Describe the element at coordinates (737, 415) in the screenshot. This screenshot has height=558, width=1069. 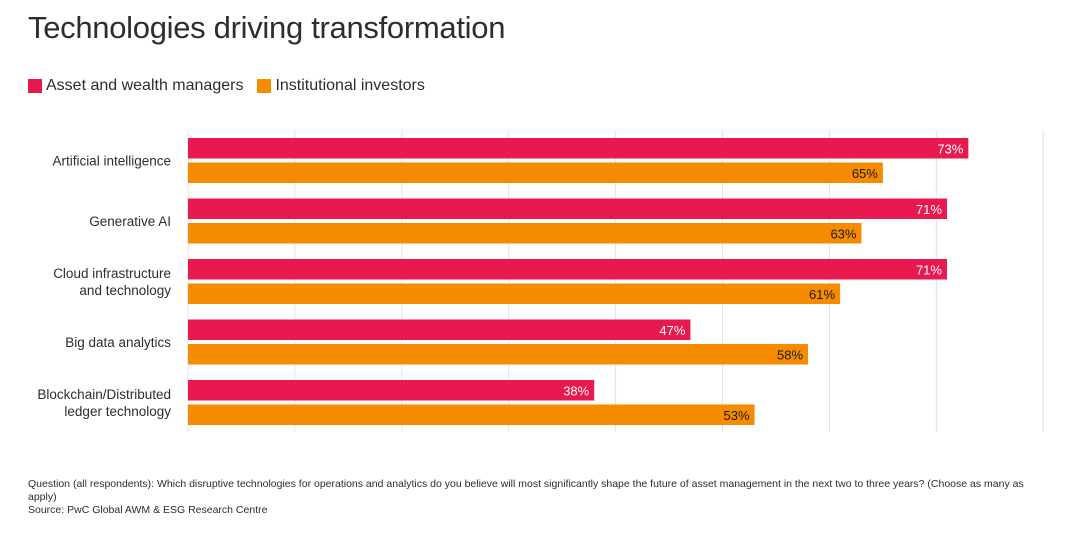
I see `data-label-institutional-investors-blockchain-distributed-ledger-technology: 53%` at that location.